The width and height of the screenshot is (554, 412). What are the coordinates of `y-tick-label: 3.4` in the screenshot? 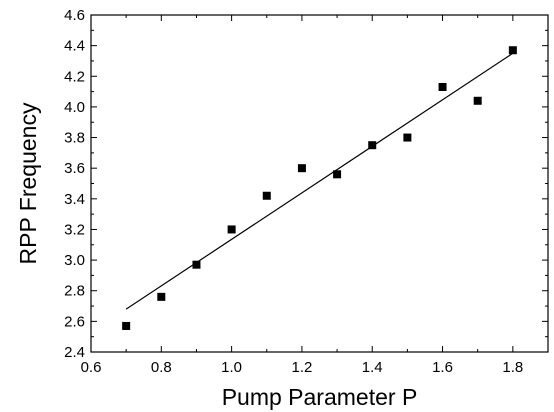 It's located at (74, 199).